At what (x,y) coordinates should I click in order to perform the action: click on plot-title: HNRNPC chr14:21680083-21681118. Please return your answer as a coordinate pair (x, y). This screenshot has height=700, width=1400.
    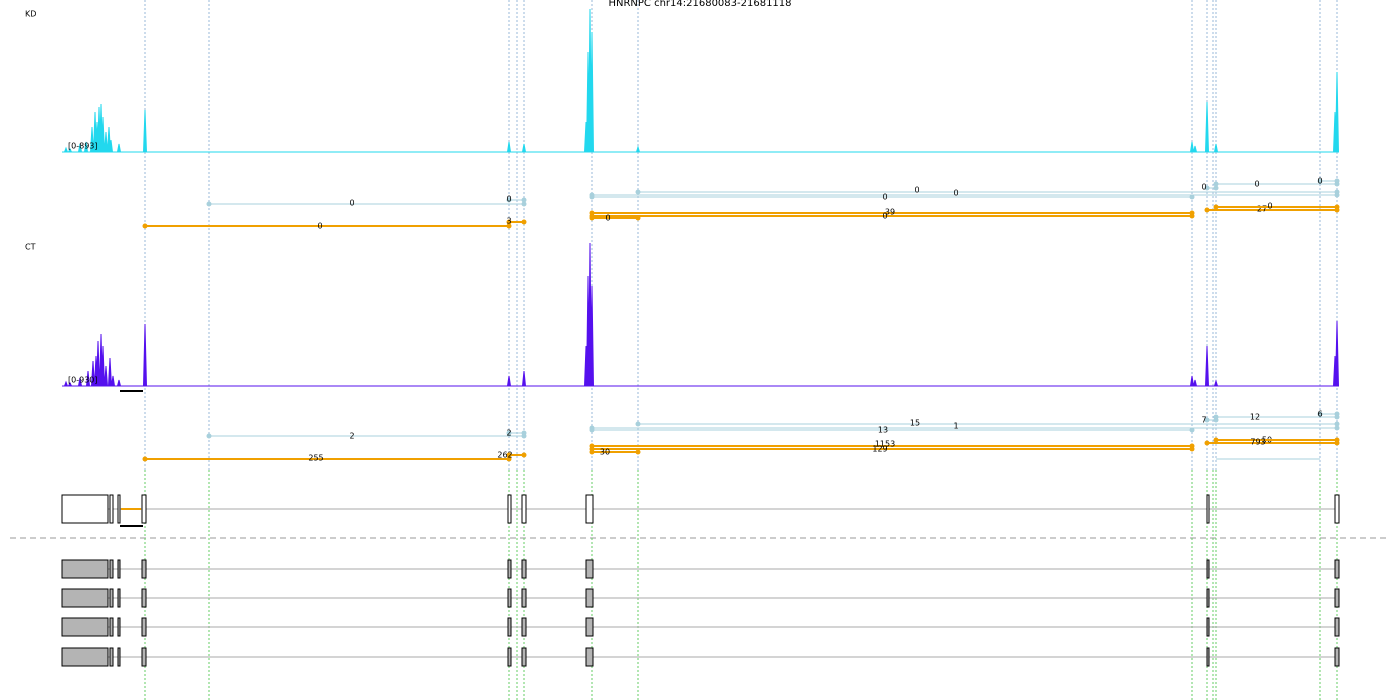
    Looking at the image, I should click on (699, 4).